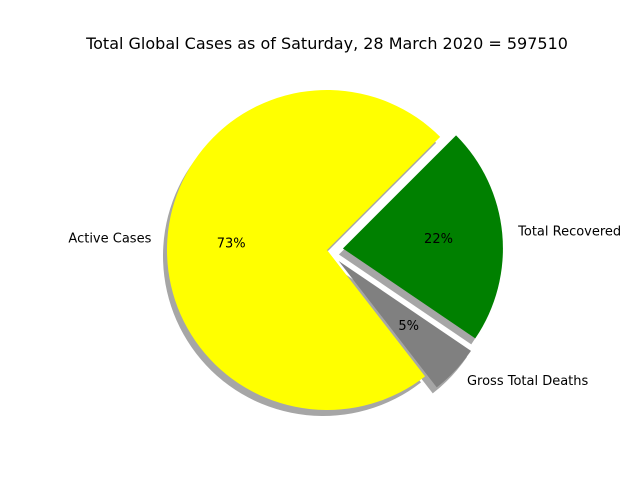 The height and width of the screenshot is (480, 640). Describe the element at coordinates (408, 326) in the screenshot. I see `slice-percent-gross-total-deaths: 5%` at that location.